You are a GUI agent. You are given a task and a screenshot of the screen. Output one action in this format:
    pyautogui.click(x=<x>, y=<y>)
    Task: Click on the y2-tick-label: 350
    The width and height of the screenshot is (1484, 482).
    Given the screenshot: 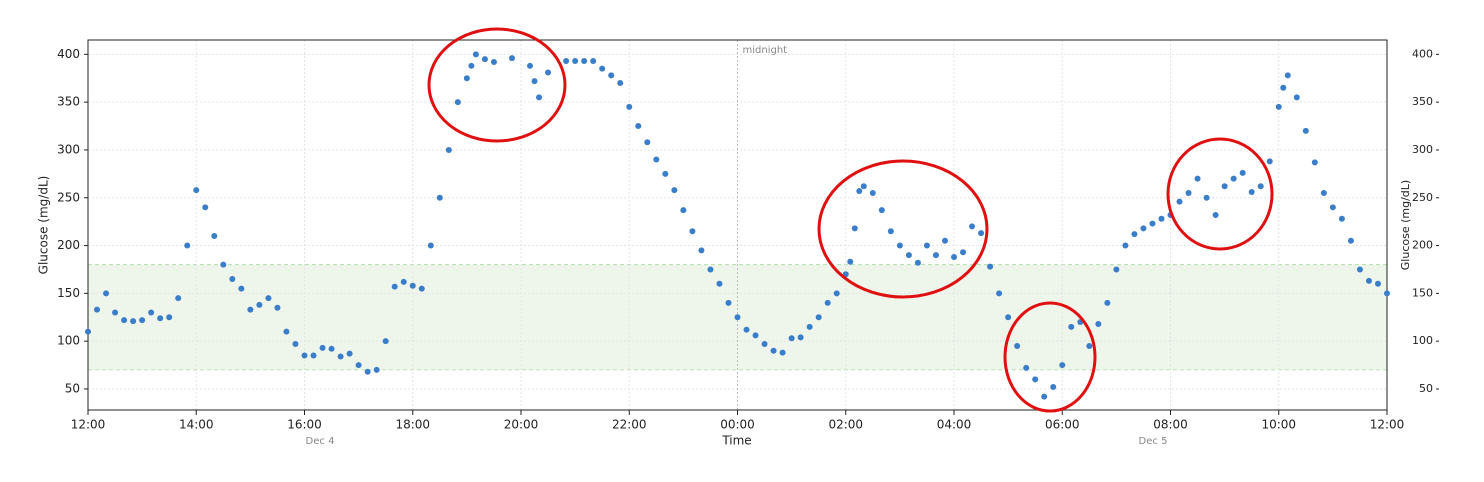 What is the action you would take?
    pyautogui.click(x=1422, y=101)
    